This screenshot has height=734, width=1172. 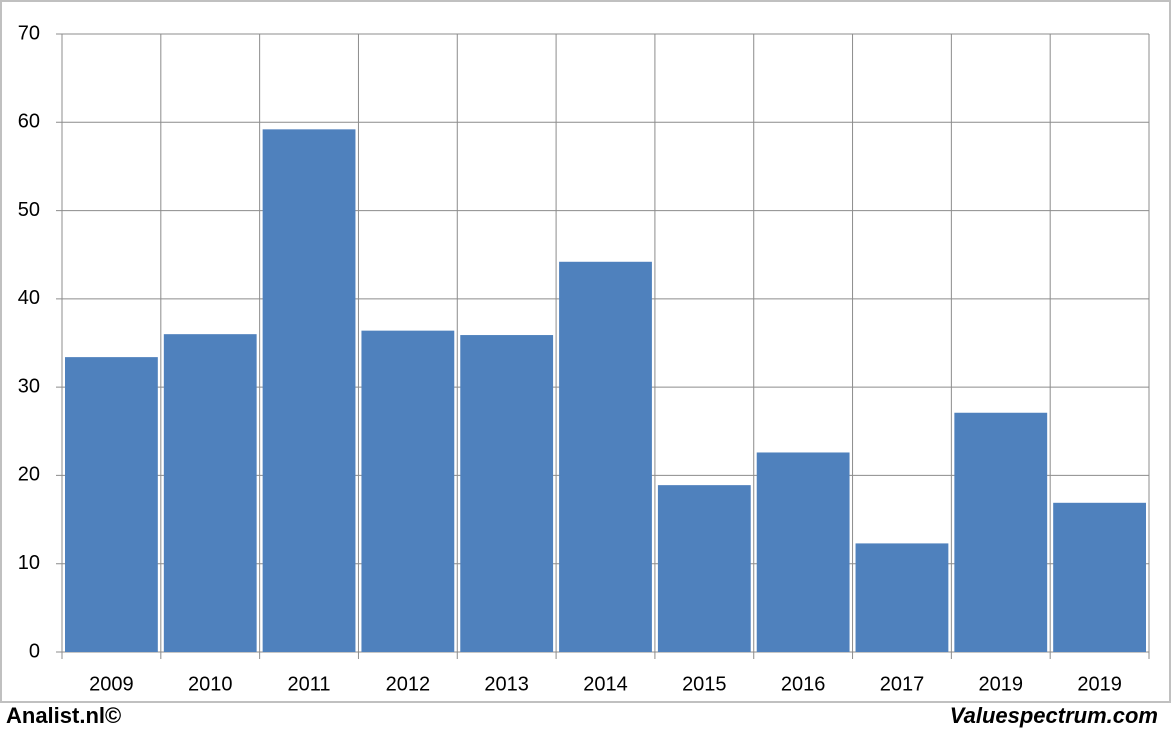 What do you see at coordinates (29, 210) in the screenshot?
I see `y-tick-label: 50` at bounding box center [29, 210].